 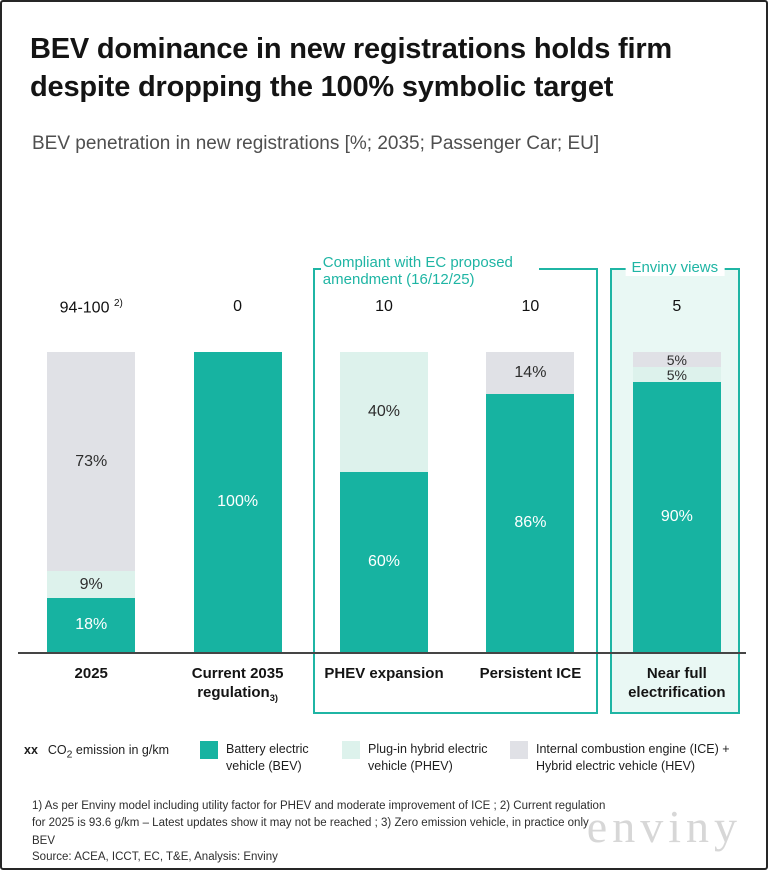 I want to click on legend-item-bev: Battery electric vehicle (BEV), so click(x=267, y=757).